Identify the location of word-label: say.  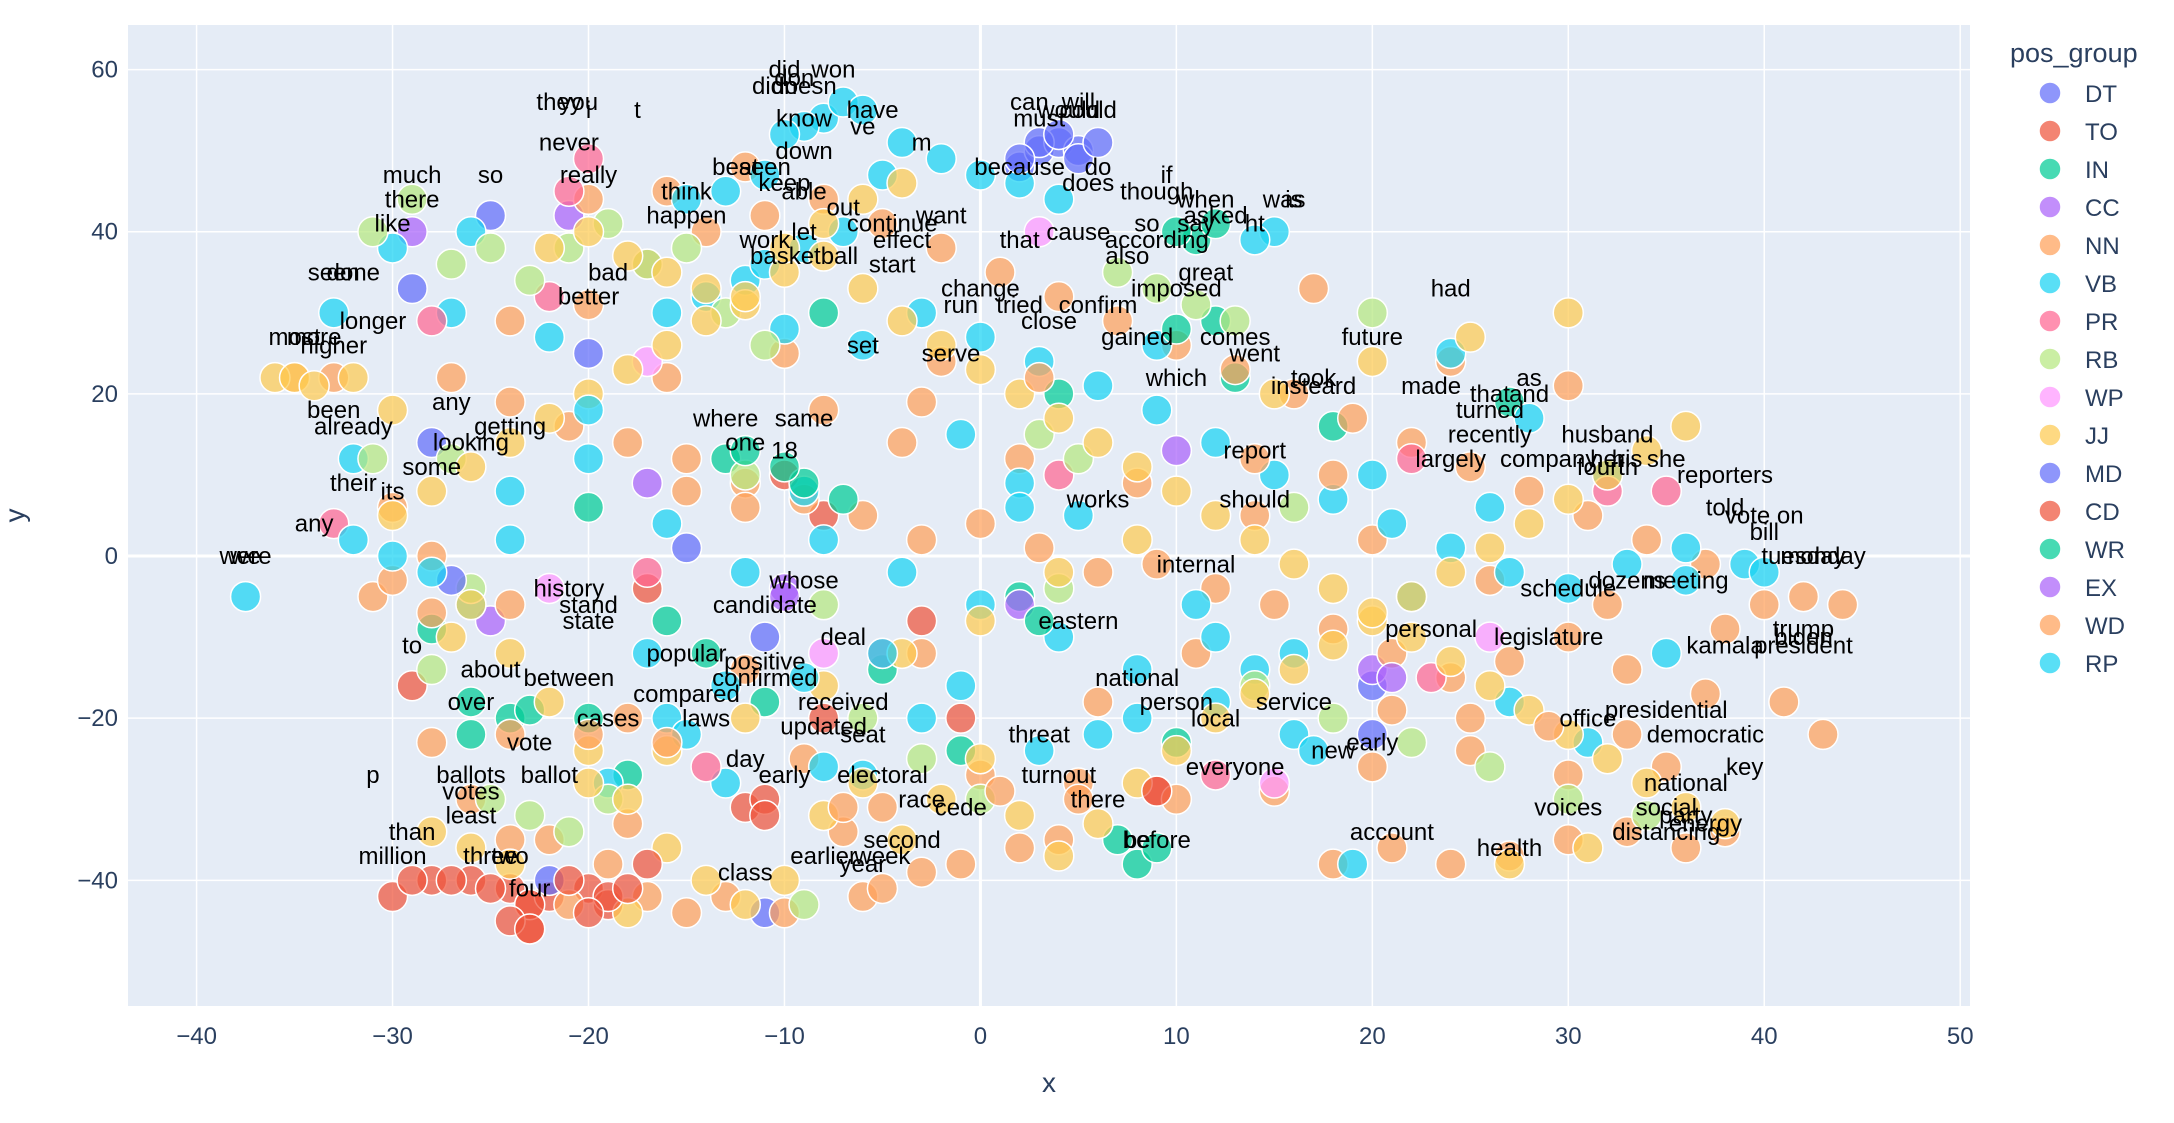
(1195, 224).